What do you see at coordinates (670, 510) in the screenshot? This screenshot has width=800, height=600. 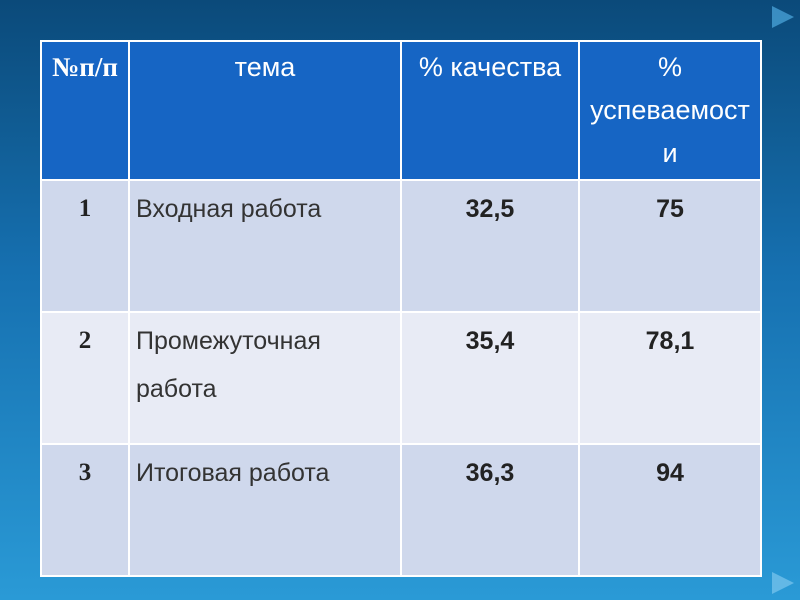 I see `cell: 94` at bounding box center [670, 510].